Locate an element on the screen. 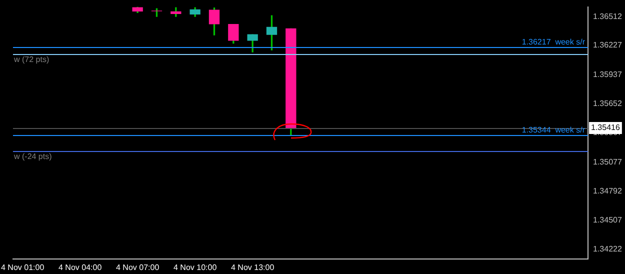  annotation: w (72 pts) is located at coordinates (31, 59).